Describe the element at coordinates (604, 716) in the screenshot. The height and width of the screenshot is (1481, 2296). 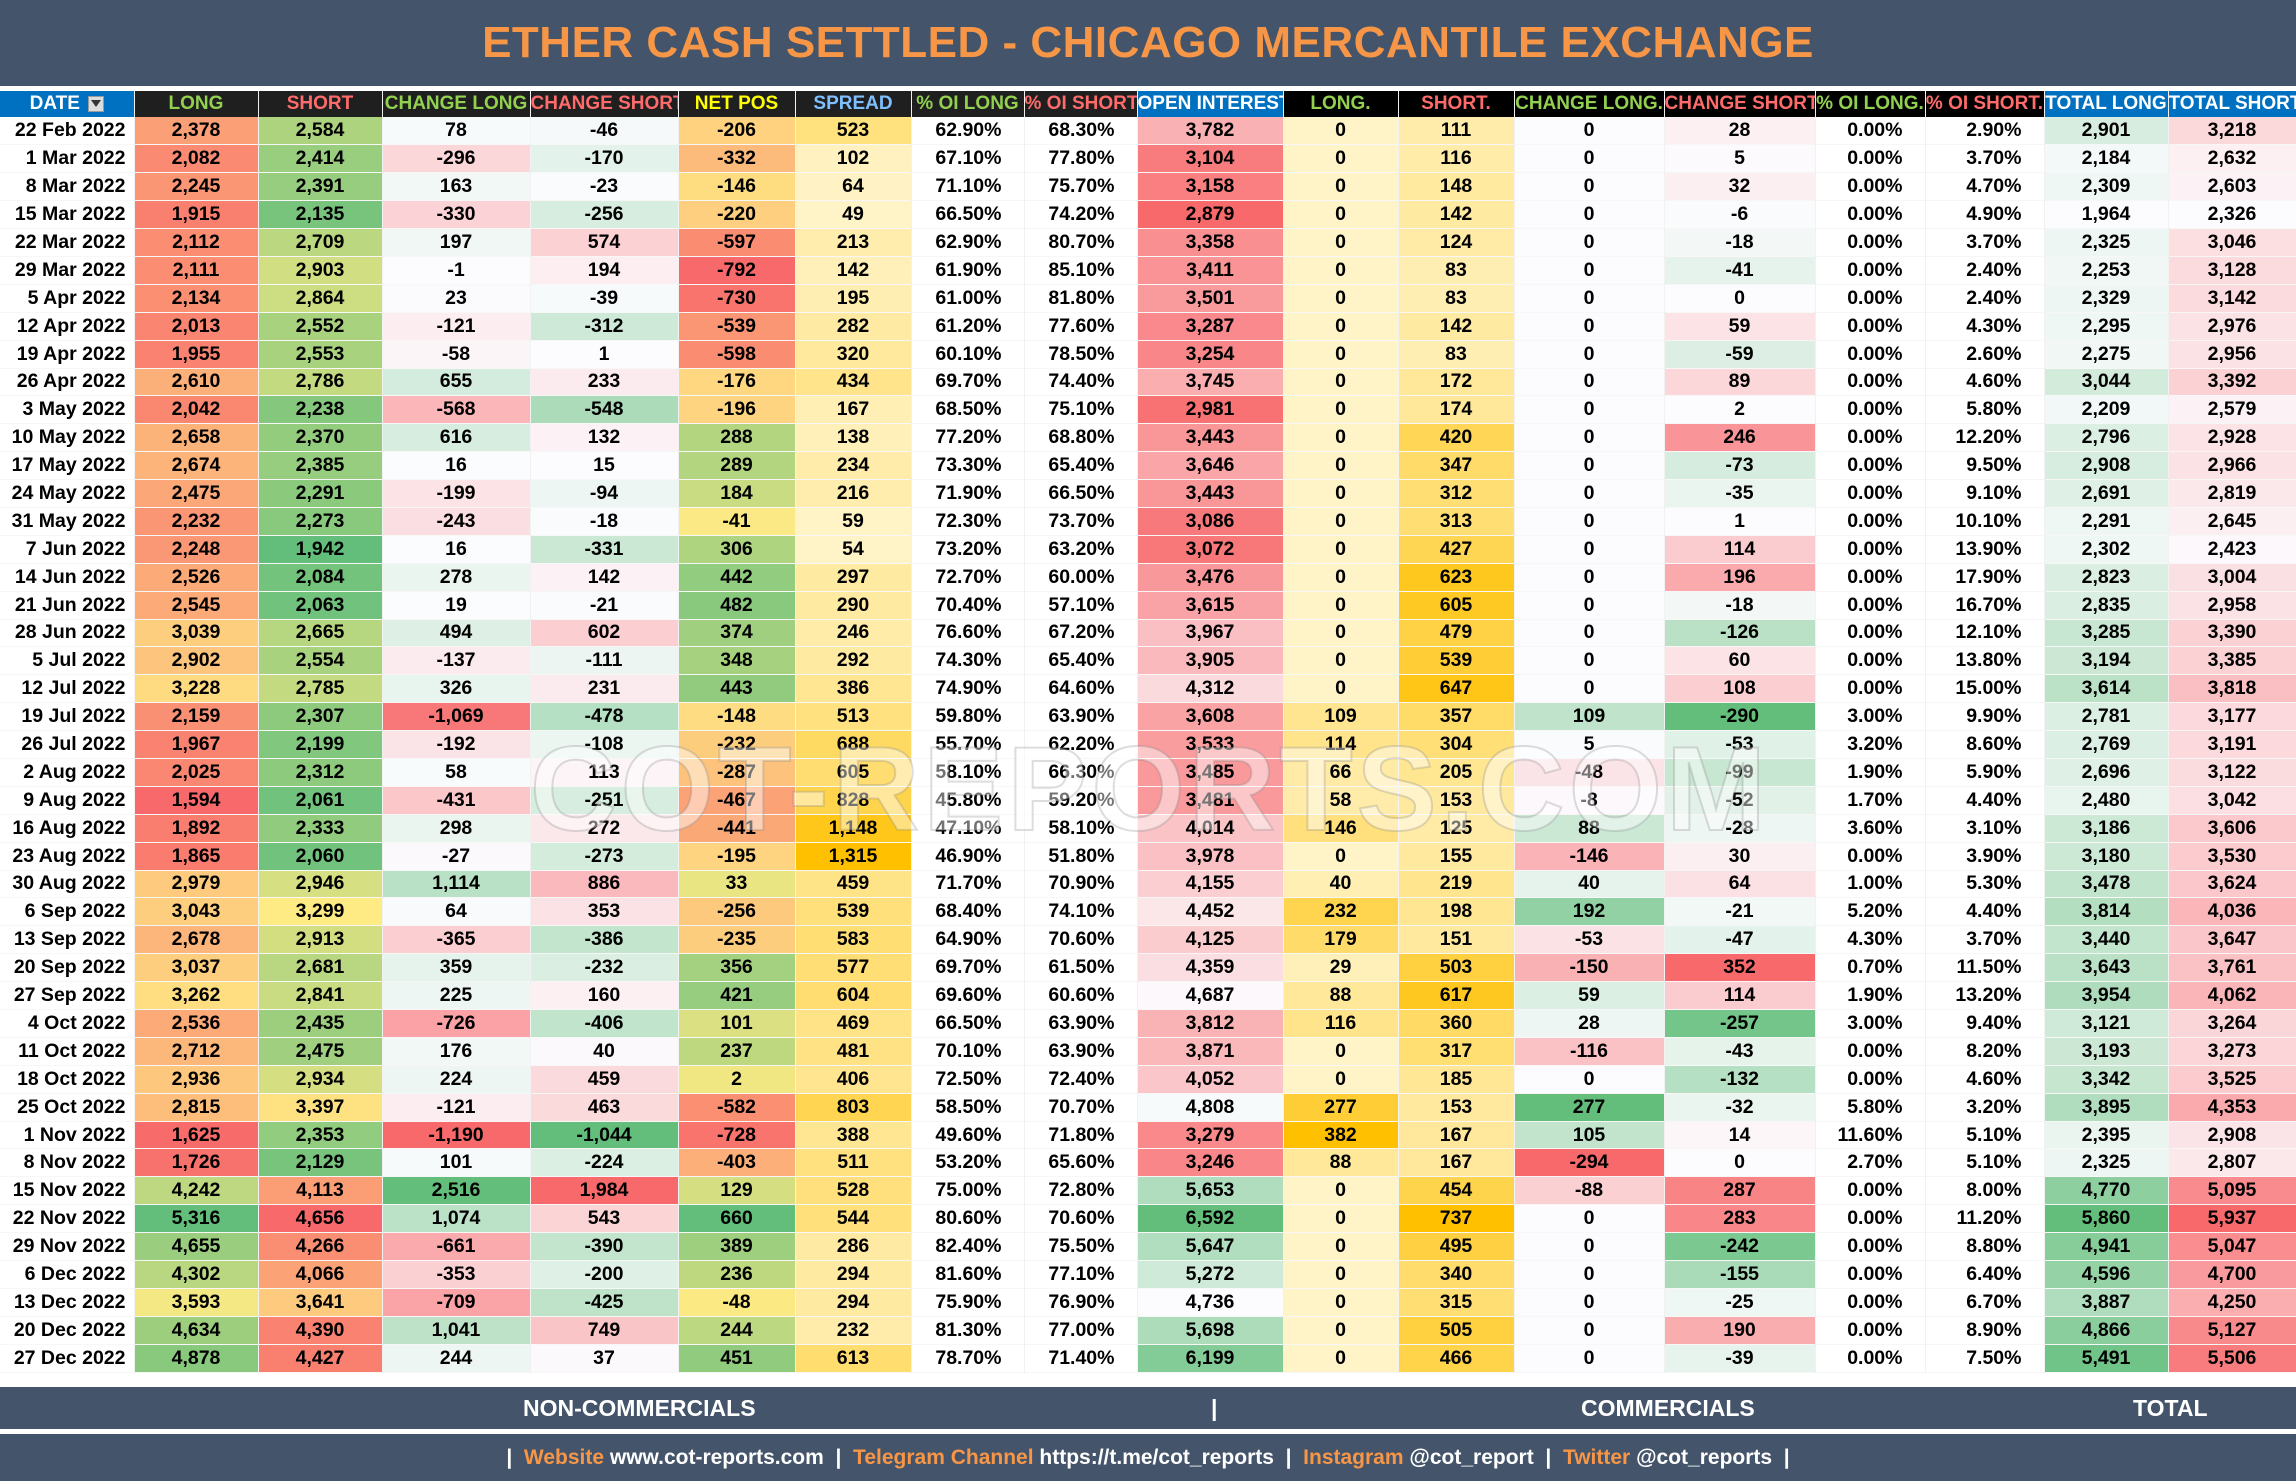
I see `cell-change-short: -478` at that location.